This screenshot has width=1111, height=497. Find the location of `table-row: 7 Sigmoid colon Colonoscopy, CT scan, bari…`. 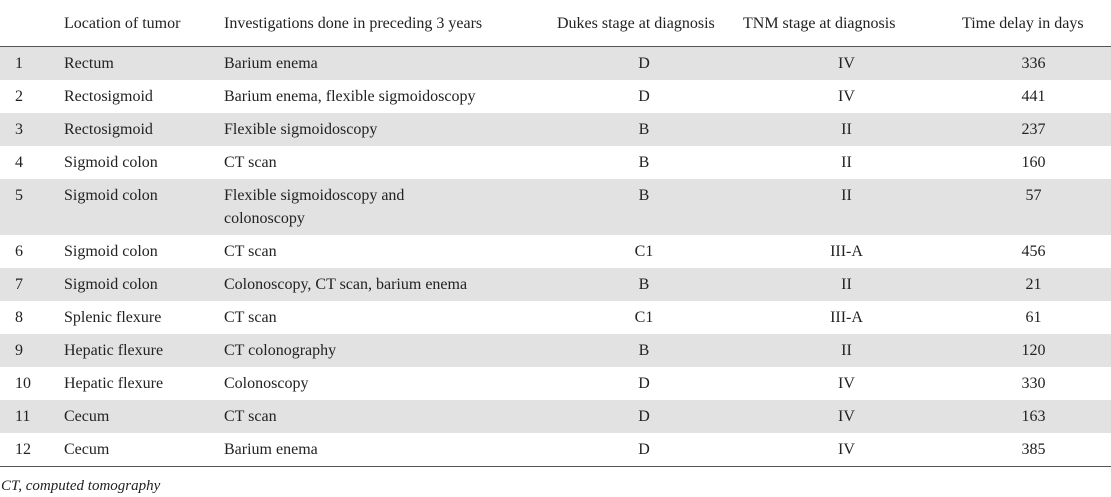

table-row: 7 Sigmoid colon Colonoscopy, CT scan, bari… is located at coordinates (555, 284).